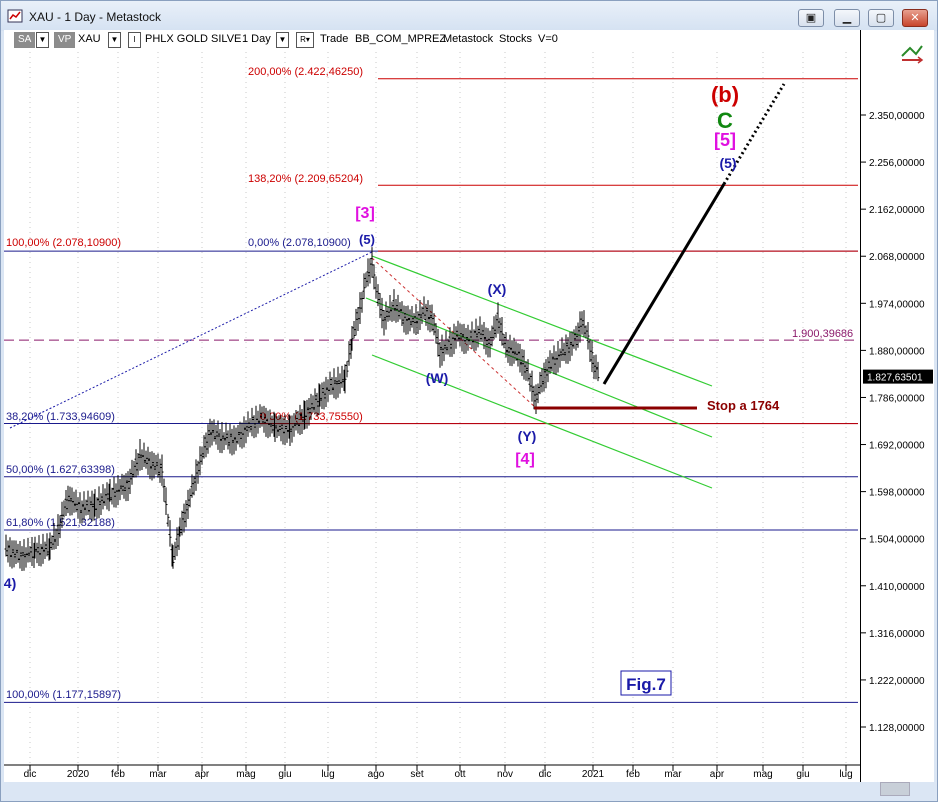 Image resolution: width=938 pixels, height=802 pixels. What do you see at coordinates (305, 179) in the screenshot?
I see `fibonacci-label: 138,20% (2.209,65204)` at bounding box center [305, 179].